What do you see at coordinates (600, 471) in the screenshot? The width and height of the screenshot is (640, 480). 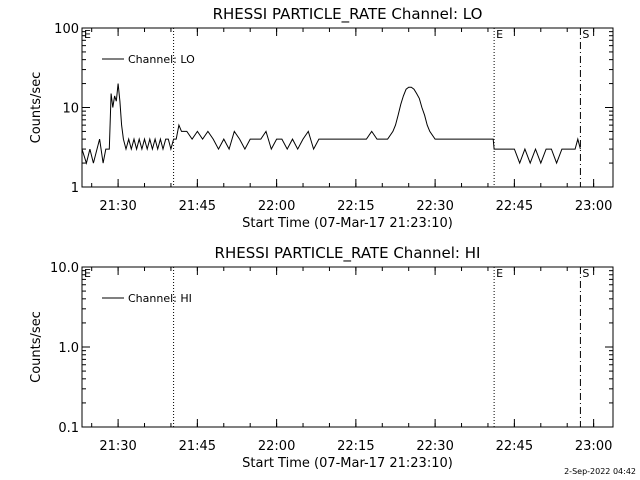 I see `date-stamp: 2-Sep-2022 04:42` at bounding box center [600, 471].